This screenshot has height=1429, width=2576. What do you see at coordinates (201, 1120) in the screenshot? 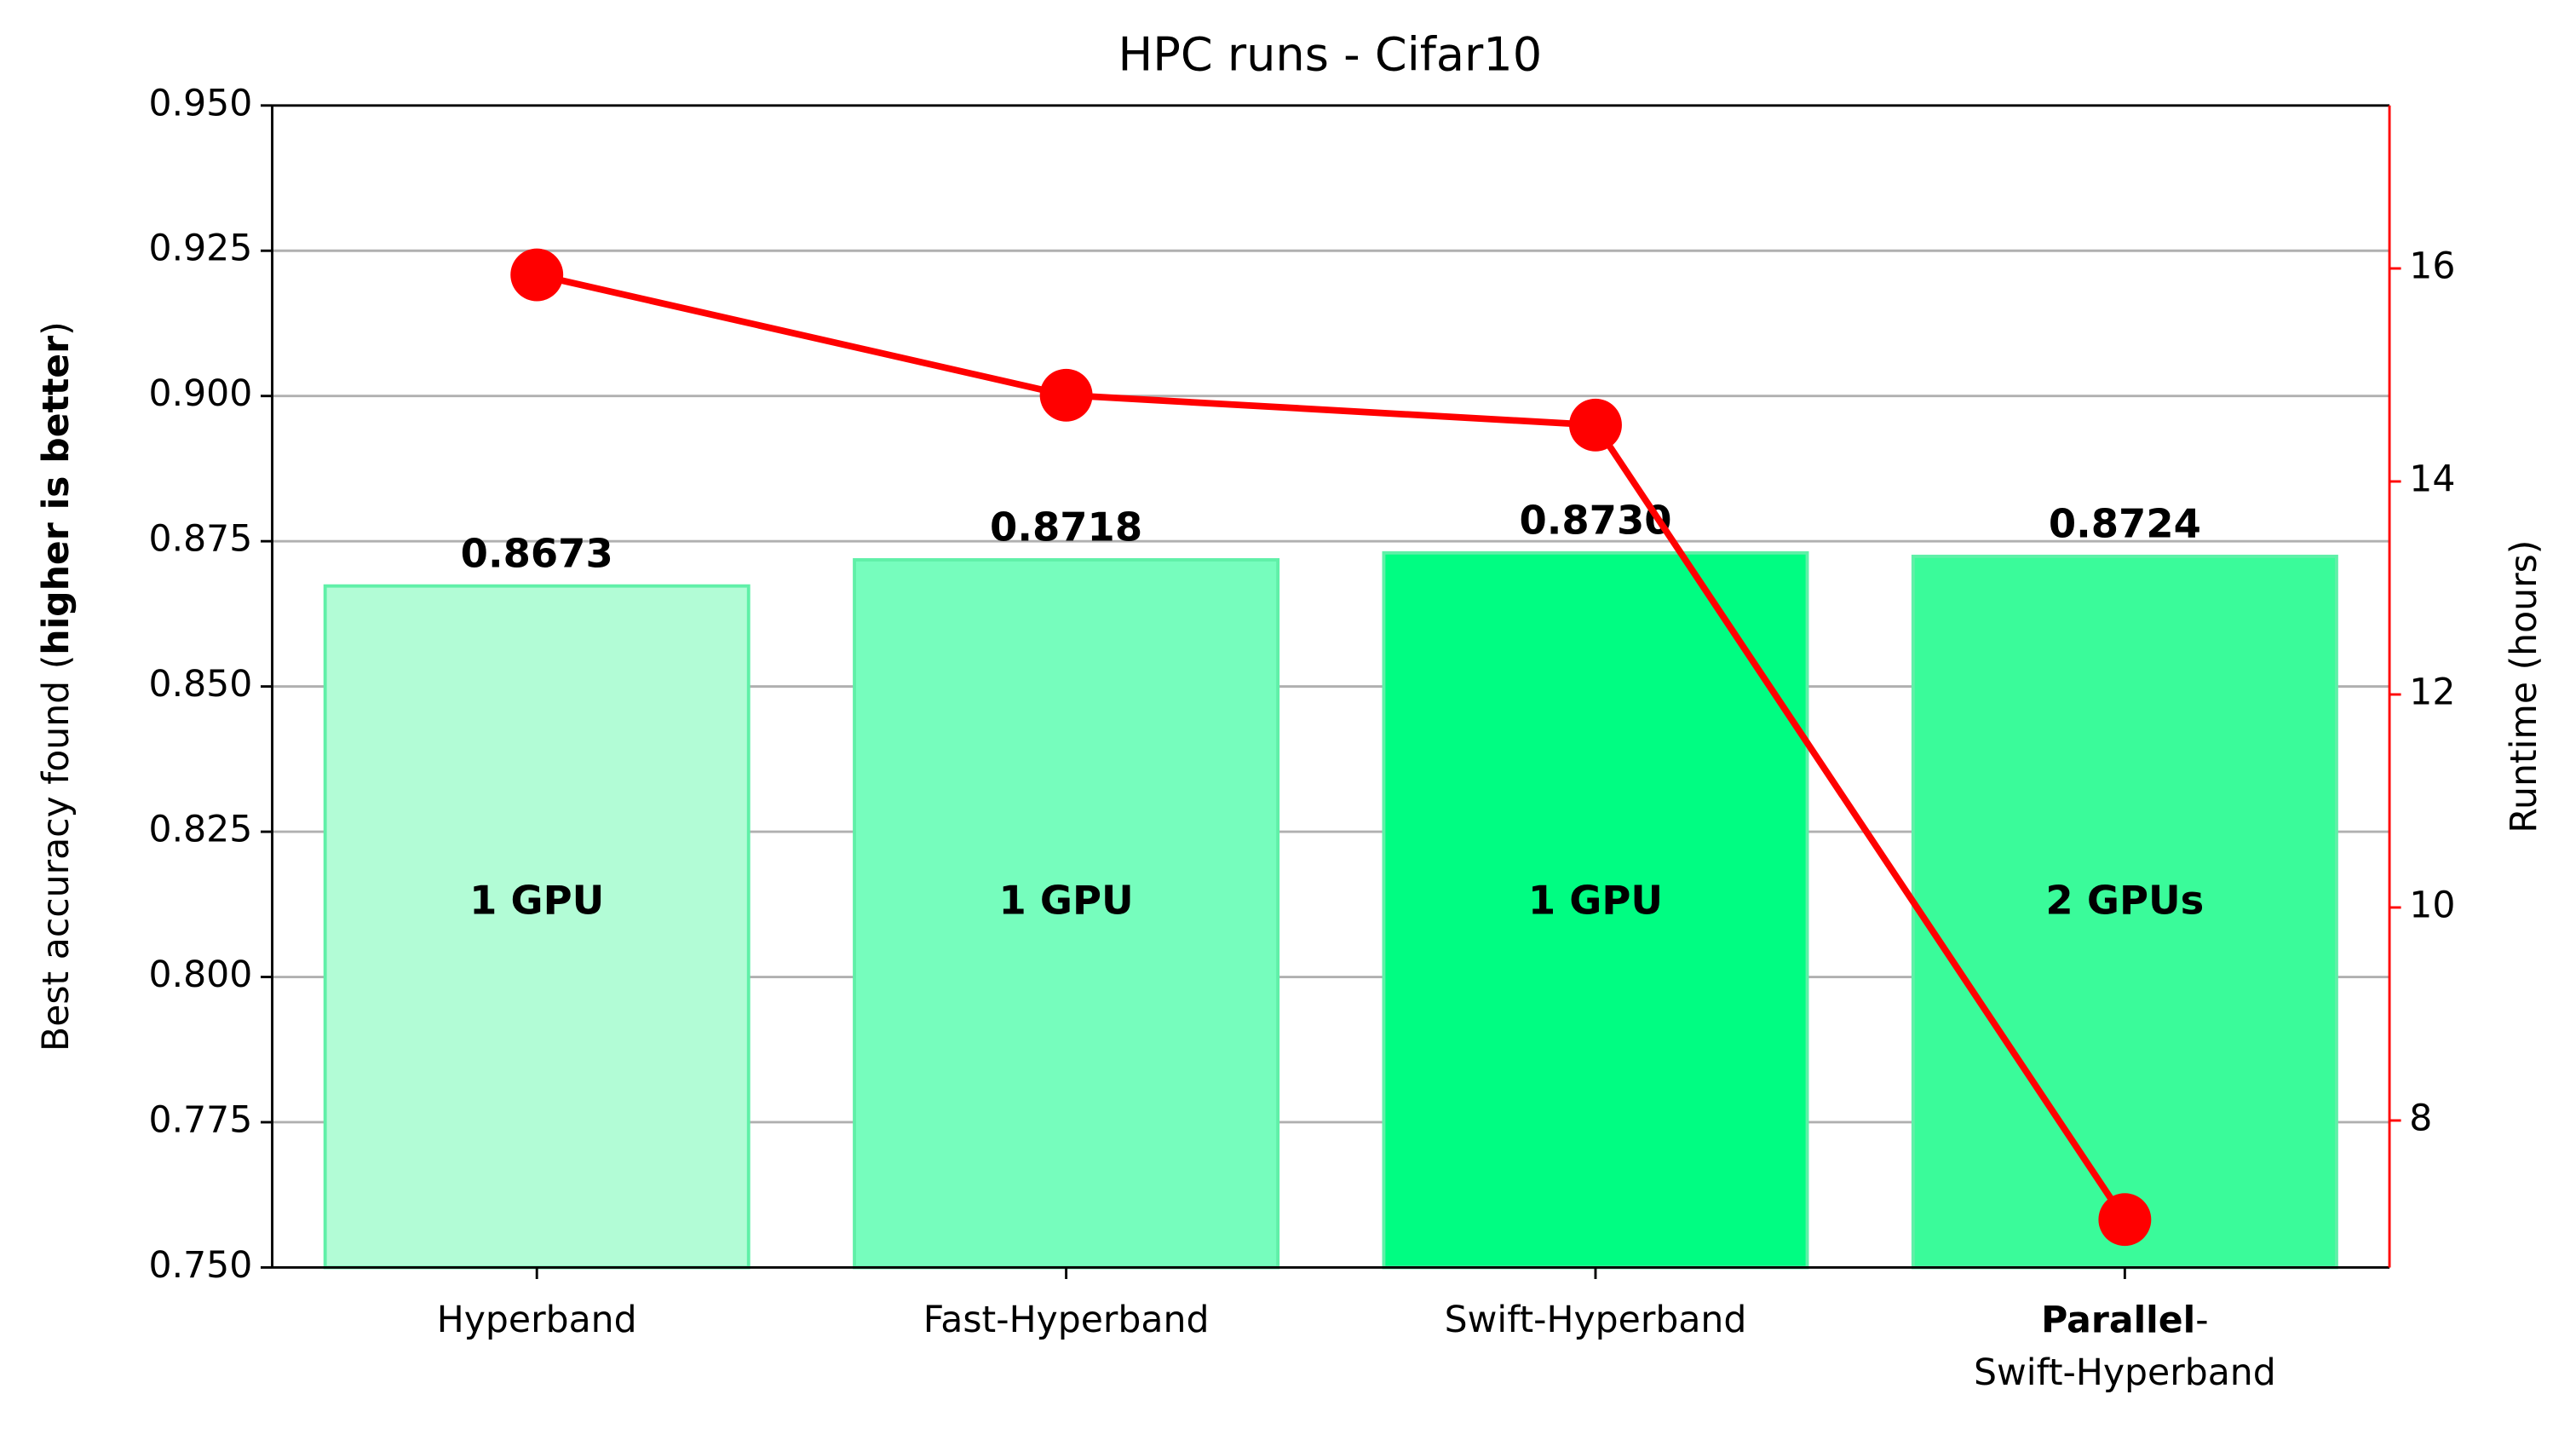
I see `y-tick-label: 0.775` at bounding box center [201, 1120].